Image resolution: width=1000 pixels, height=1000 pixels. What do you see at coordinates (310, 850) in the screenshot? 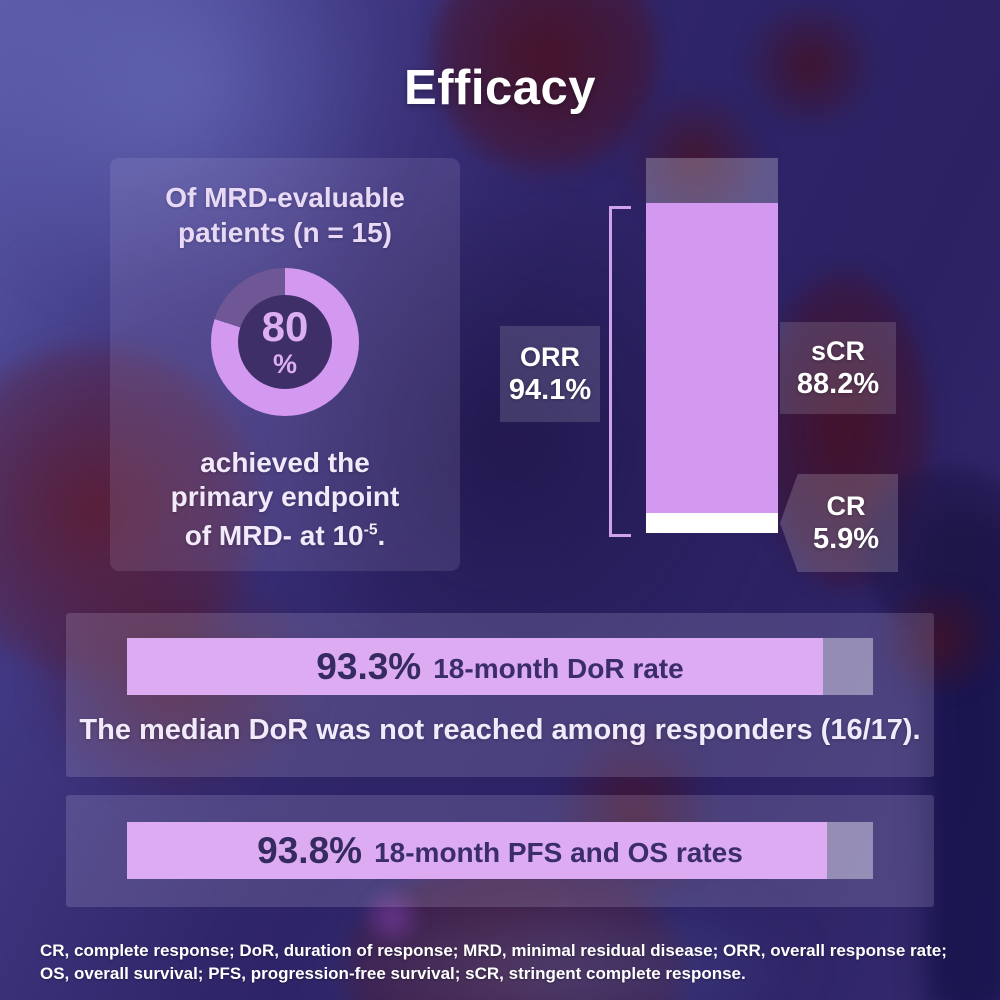
I see `pfs-value: 93.8%` at bounding box center [310, 850].